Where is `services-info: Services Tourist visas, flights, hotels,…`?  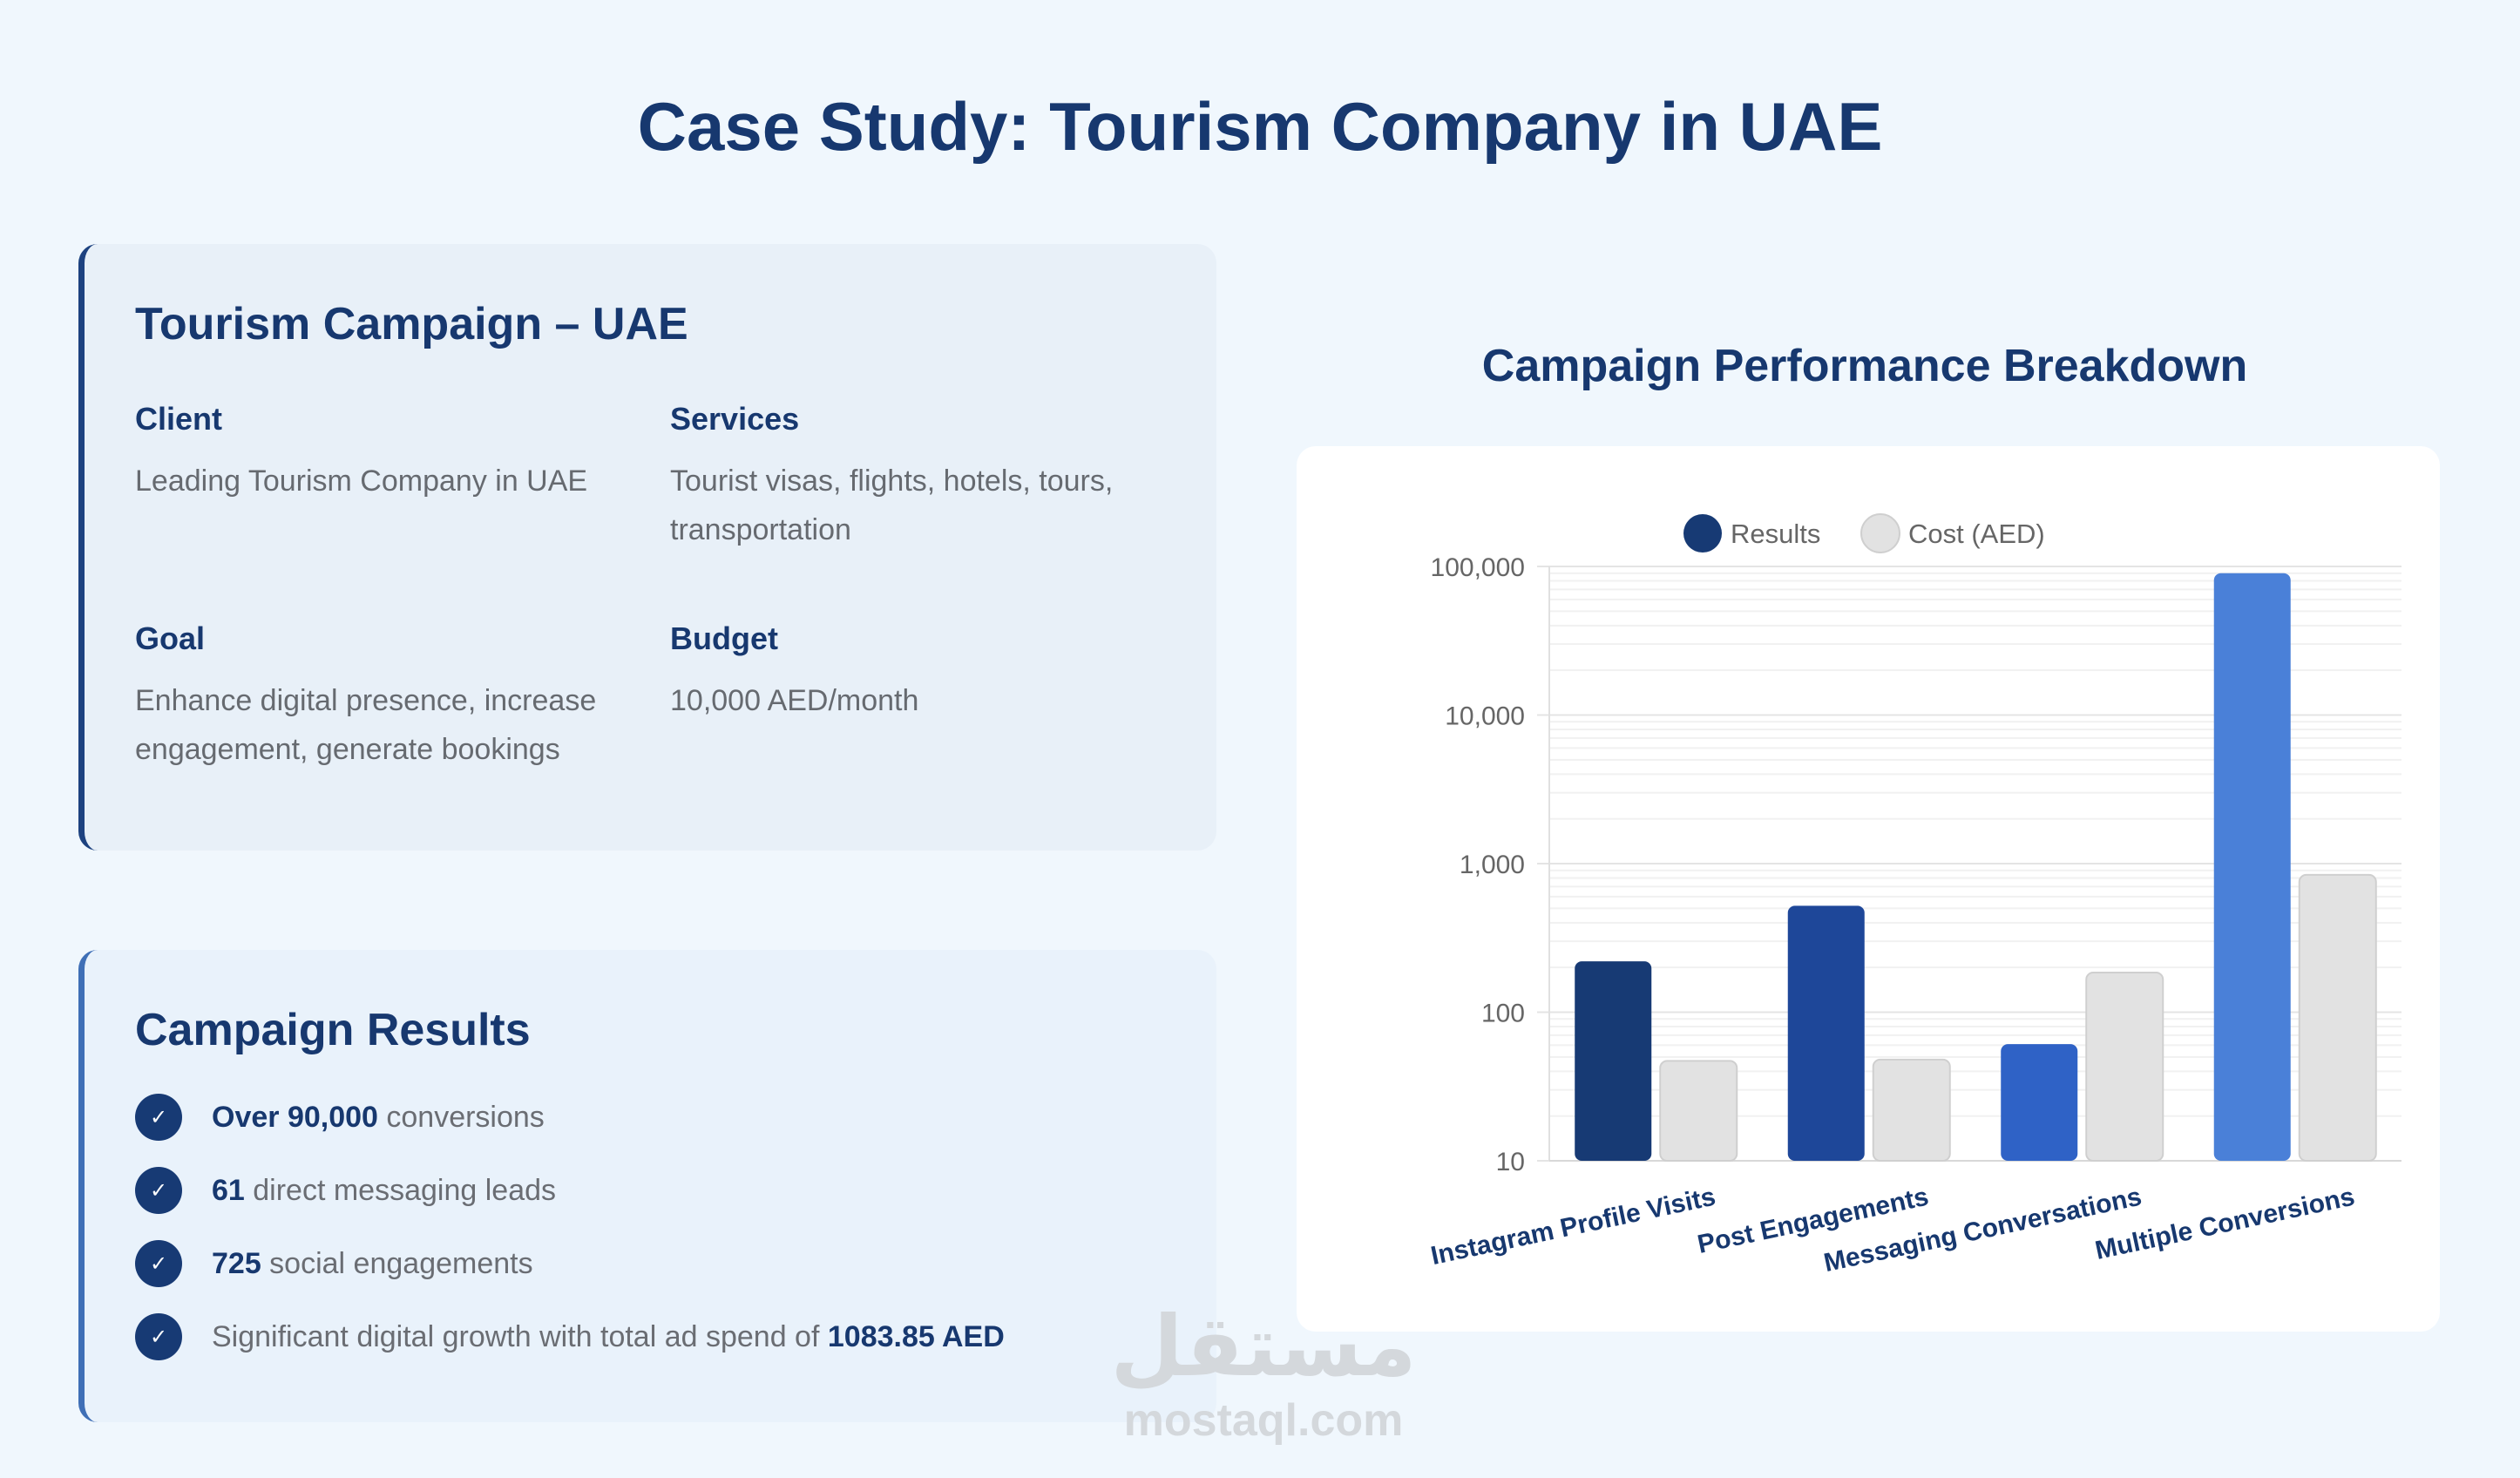
services-info: Services Tourist visas, flights, hotels,… is located at coordinates (922, 477).